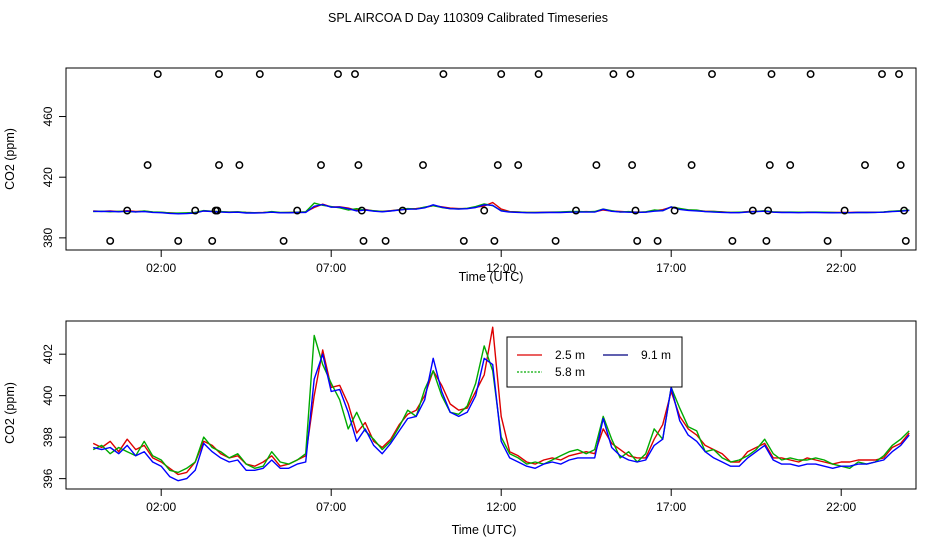  Describe the element at coordinates (48, 478) in the screenshot. I see `bottom-y-tick-label: 396` at that location.